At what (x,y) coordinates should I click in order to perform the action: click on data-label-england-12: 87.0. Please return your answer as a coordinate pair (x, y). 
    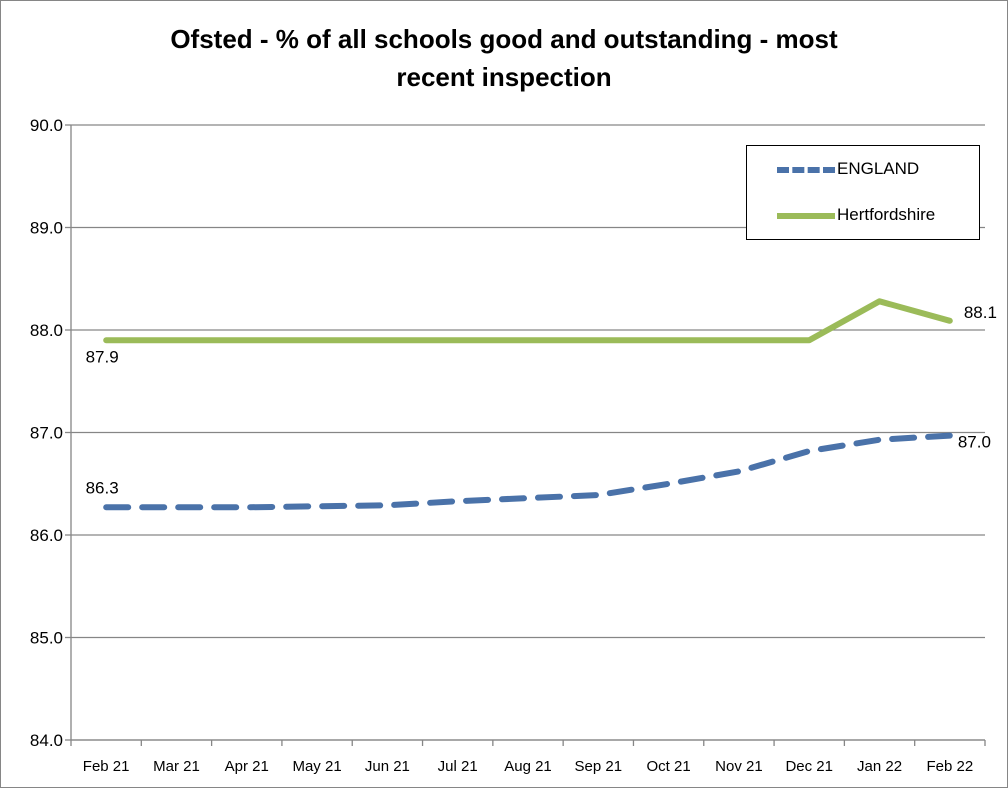
    Looking at the image, I should click on (974, 442).